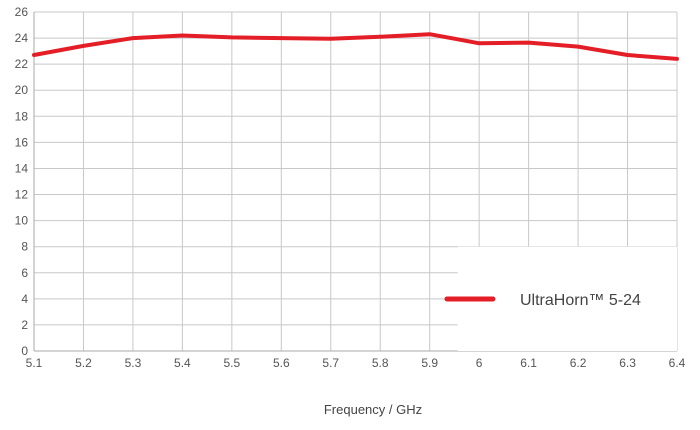 This screenshot has width=700, height=430. What do you see at coordinates (528, 363) in the screenshot?
I see `x-tick-label: 6.1` at bounding box center [528, 363].